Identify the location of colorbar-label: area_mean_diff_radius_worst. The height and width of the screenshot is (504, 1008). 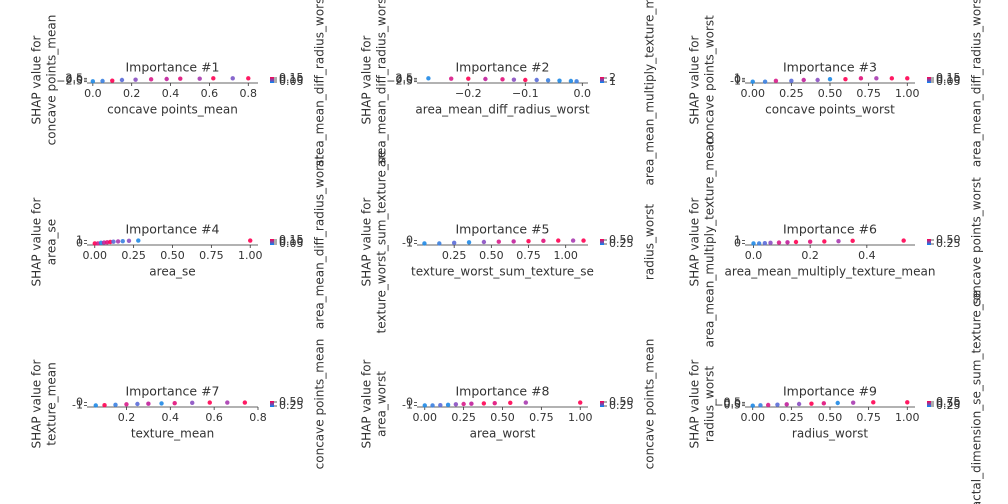
(320, 83).